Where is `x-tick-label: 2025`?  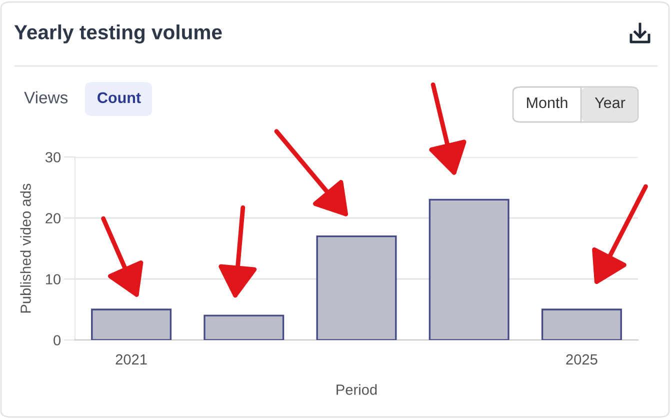
x-tick-label: 2025 is located at coordinates (582, 359).